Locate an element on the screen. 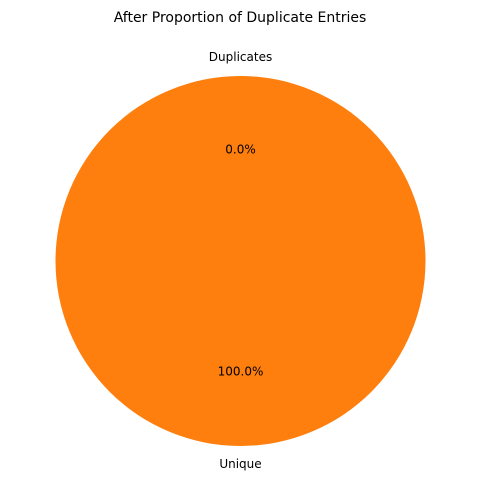 This screenshot has width=481, height=502. chart-title: After Proportion of Duplicate Entries is located at coordinates (240, 18).